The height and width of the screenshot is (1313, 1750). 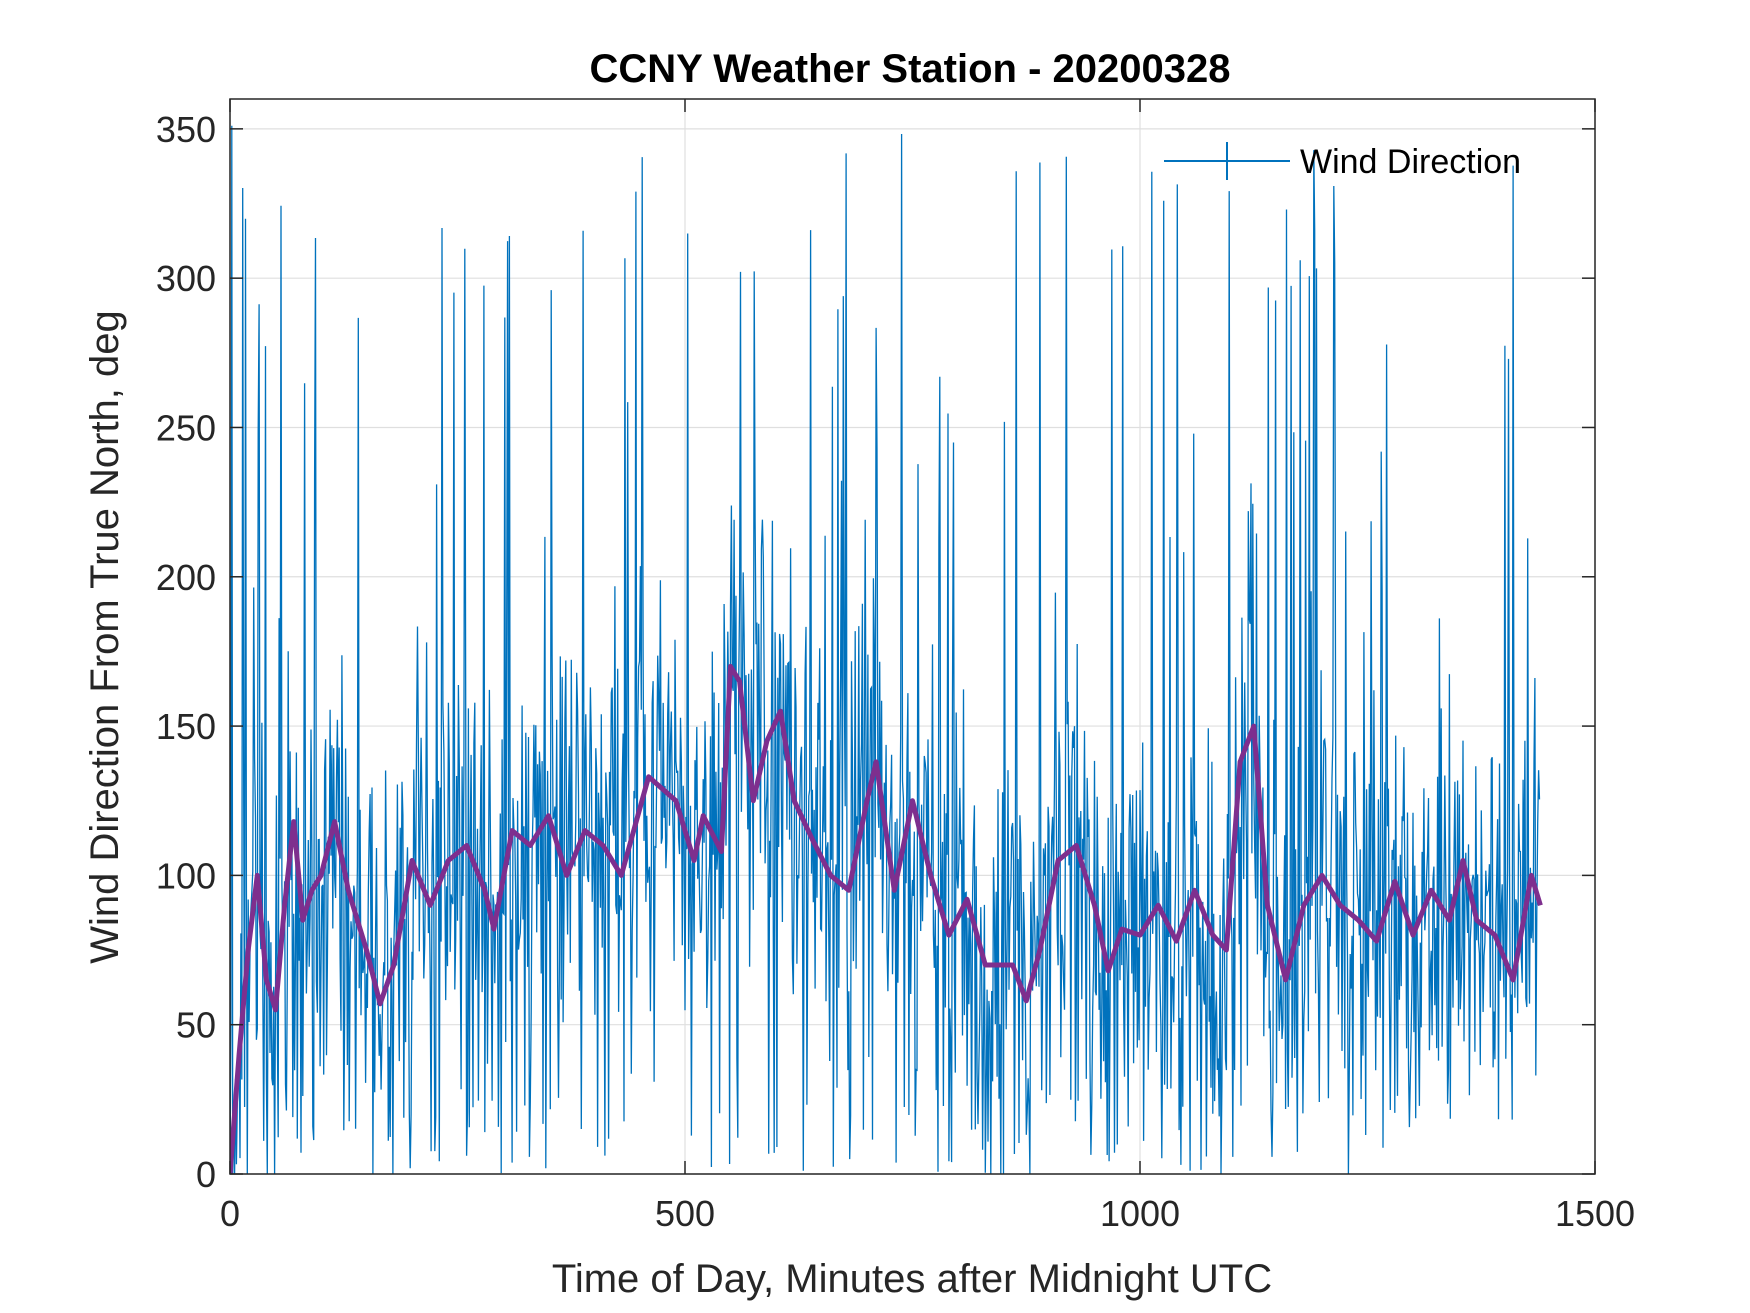 I want to click on x-axis-label: Time of Day, Minutes after Midnight UTC, so click(x=912, y=1279).